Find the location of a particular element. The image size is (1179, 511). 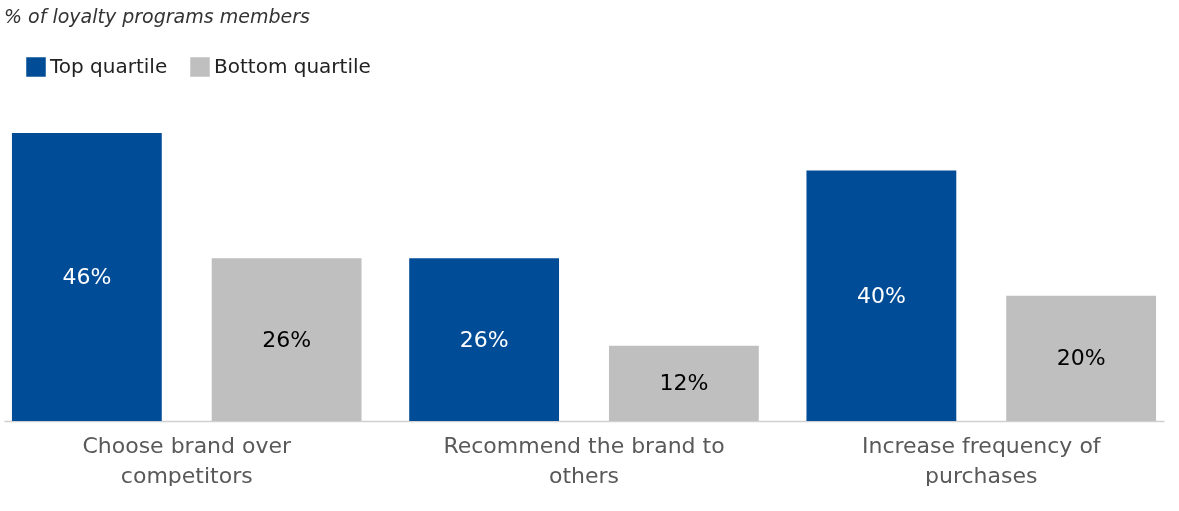

chart-title: % of loyalty programs members is located at coordinates (157, 16).